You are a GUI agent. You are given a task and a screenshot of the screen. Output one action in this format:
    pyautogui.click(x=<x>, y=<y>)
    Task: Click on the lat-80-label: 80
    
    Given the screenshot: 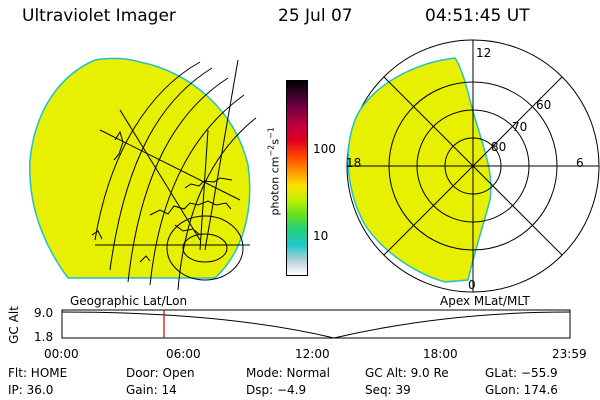 What is the action you would take?
    pyautogui.click(x=499, y=147)
    